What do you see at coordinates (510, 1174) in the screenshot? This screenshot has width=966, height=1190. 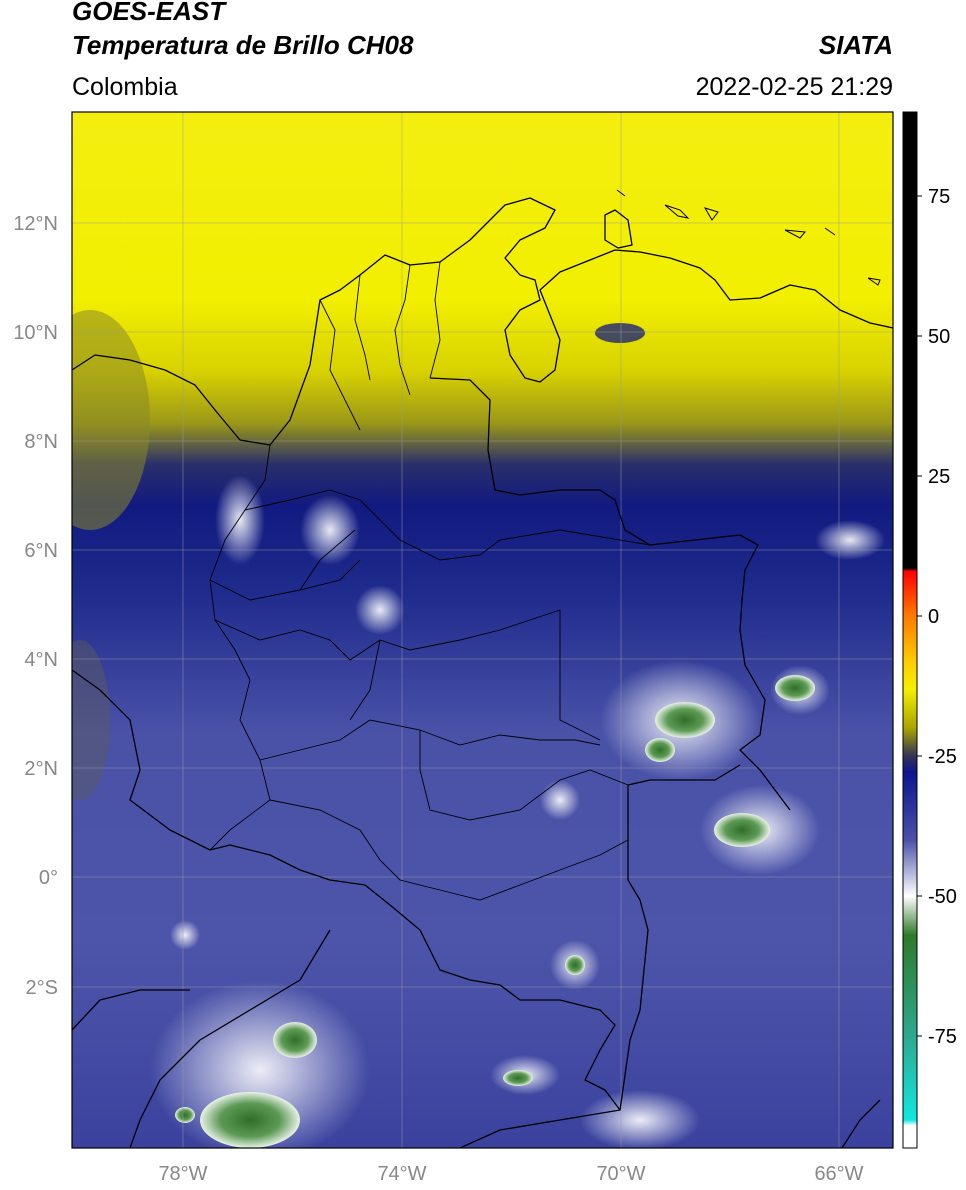 I see `longitude-axis: 78°W 74°W 70°W 66°W` at bounding box center [510, 1174].